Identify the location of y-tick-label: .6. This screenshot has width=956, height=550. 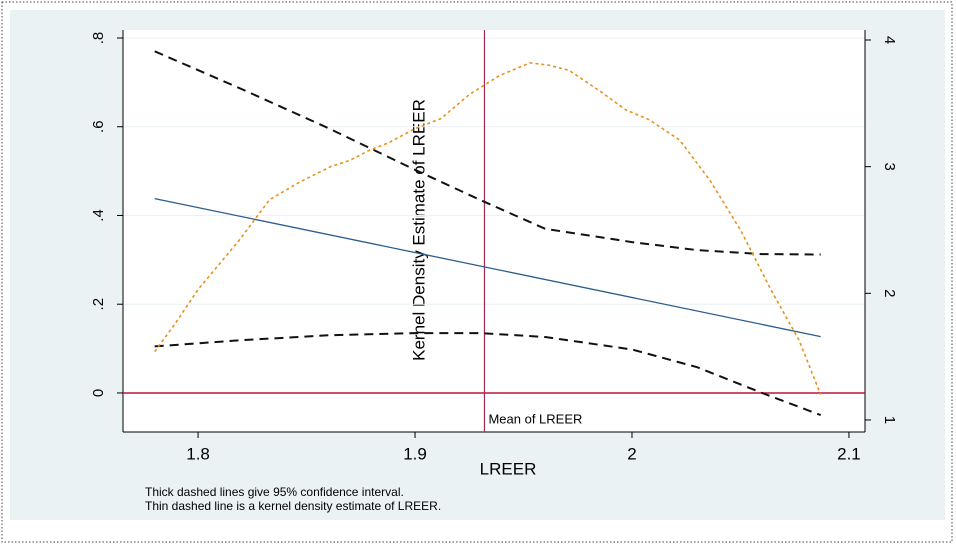
(98, 126).